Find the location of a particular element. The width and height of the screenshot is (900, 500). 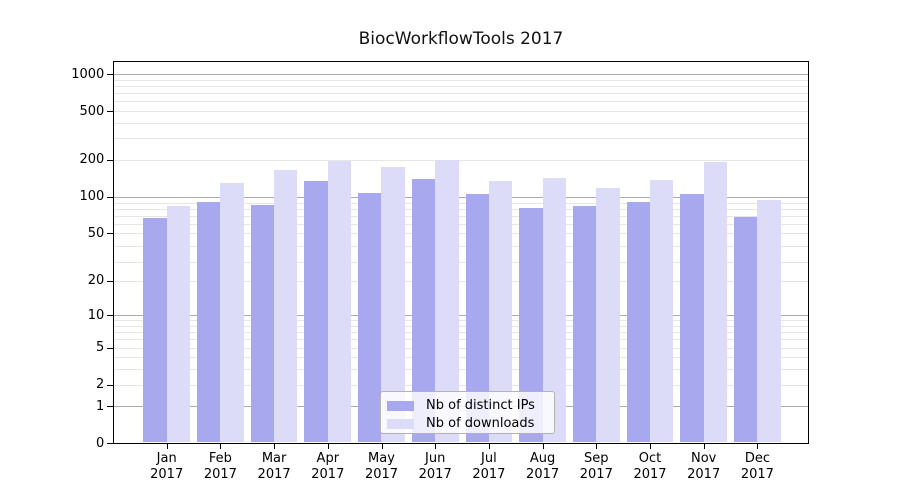

bar-nb-of-downloads-jan is located at coordinates (178, 324).